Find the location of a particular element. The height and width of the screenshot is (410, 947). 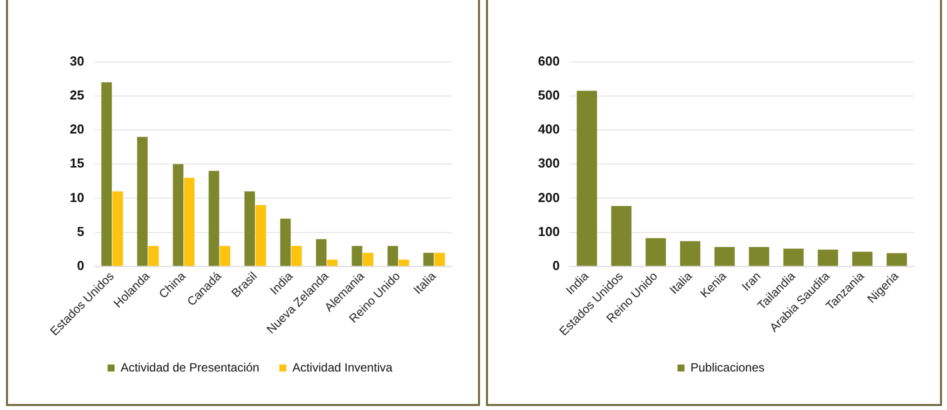

y-tick-label: 15 is located at coordinates (77, 163).